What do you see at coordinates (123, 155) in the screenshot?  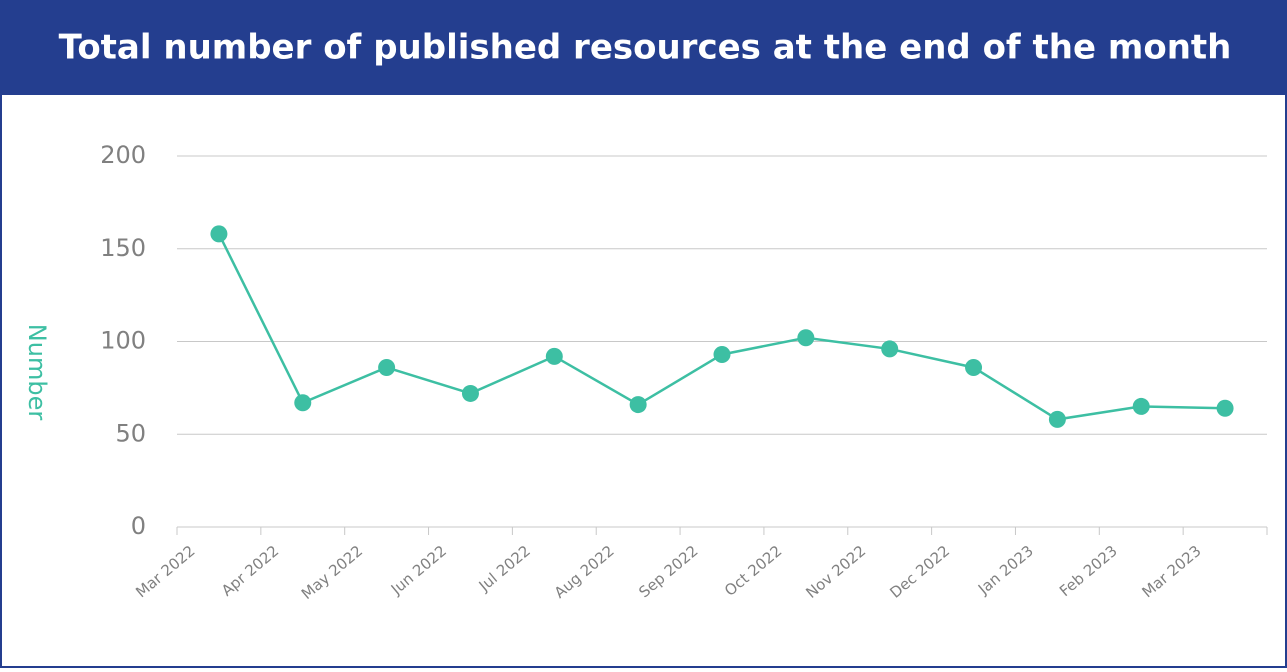 I see `y-tick-label: 200` at bounding box center [123, 155].